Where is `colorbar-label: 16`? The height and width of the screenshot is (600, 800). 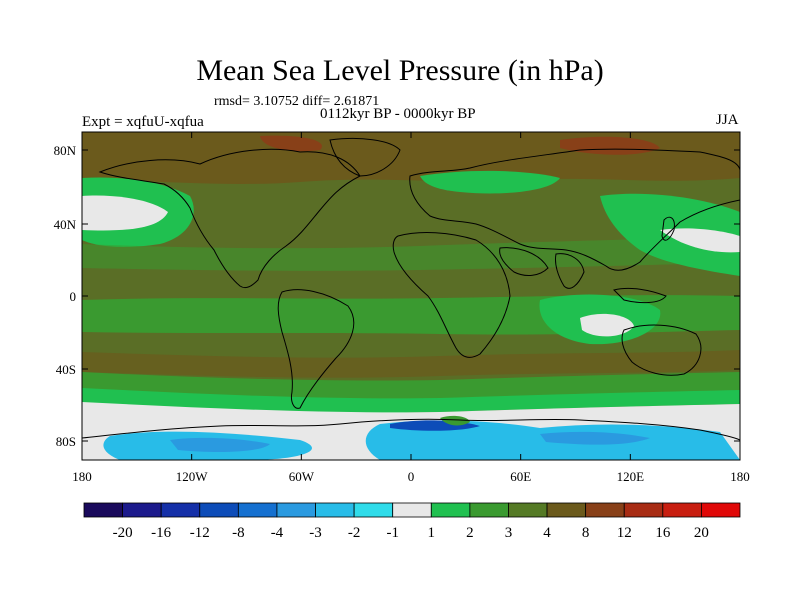 colorbar-label: 16 is located at coordinates (663, 533).